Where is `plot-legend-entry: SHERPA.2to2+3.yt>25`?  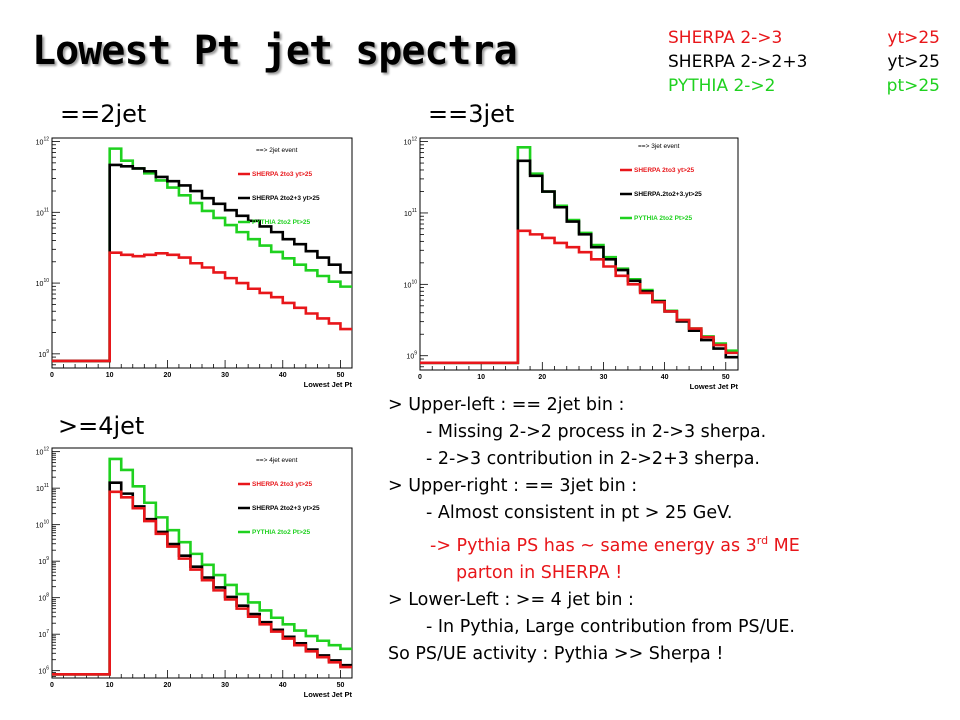
plot-legend-entry: SHERPA.2to2+3.yt>25 is located at coordinates (668, 194).